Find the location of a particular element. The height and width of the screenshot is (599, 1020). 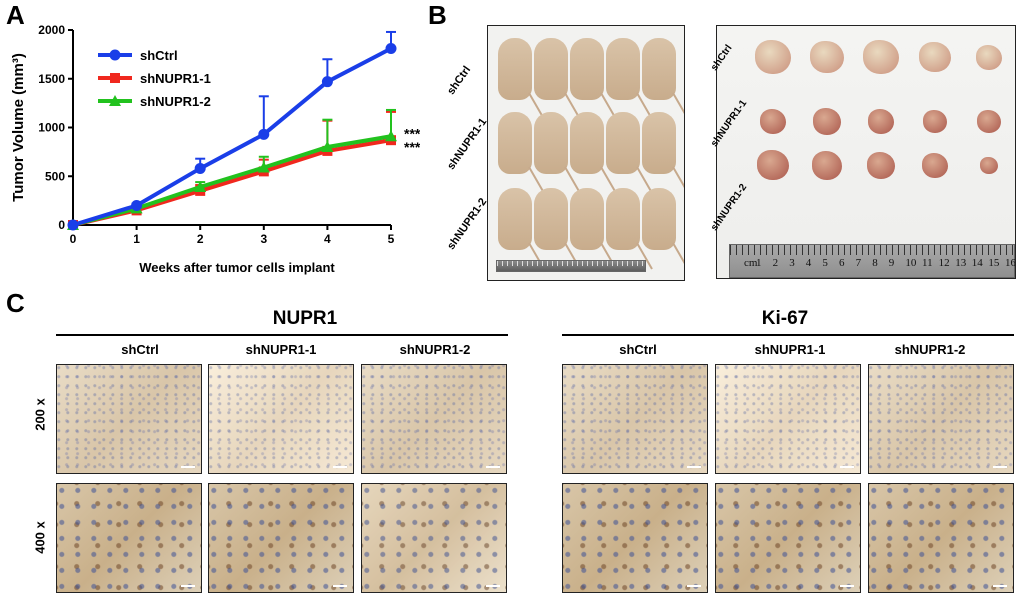

nupr1-col-shnupr1-2: shNUPR1-2 is located at coordinates (435, 349).